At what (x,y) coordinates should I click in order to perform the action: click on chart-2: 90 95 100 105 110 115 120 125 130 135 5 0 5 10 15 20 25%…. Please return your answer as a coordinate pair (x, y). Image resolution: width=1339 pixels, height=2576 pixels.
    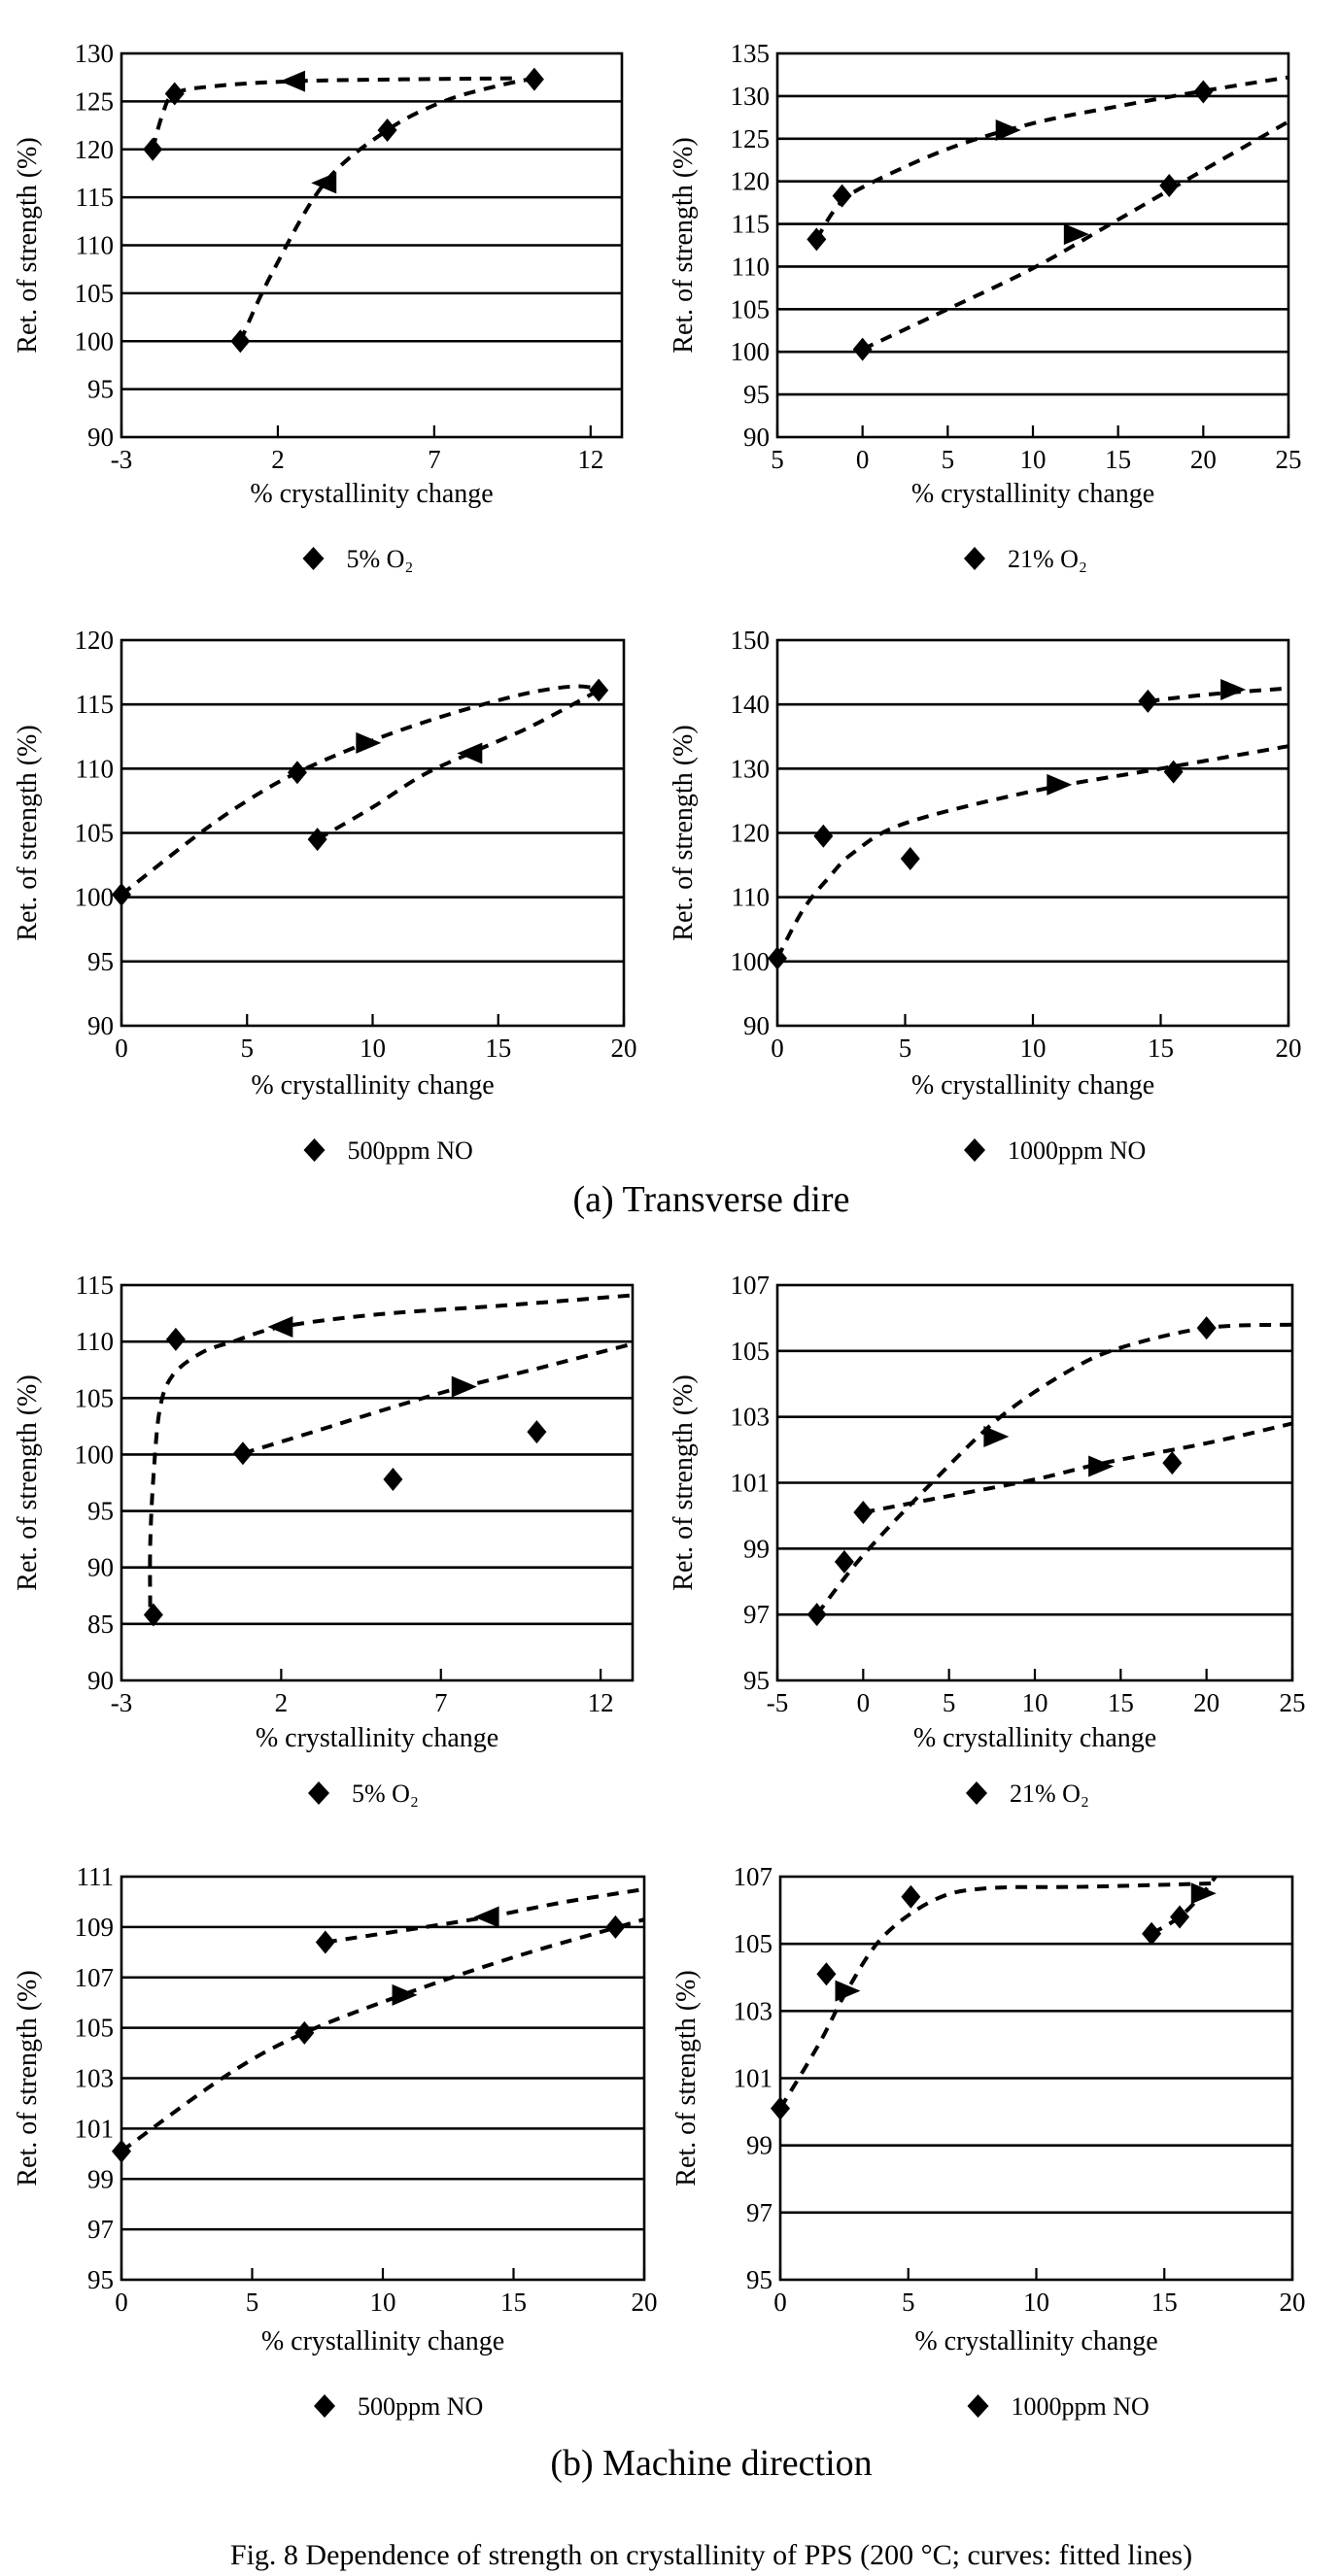
    Looking at the image, I should click on (985, 306).